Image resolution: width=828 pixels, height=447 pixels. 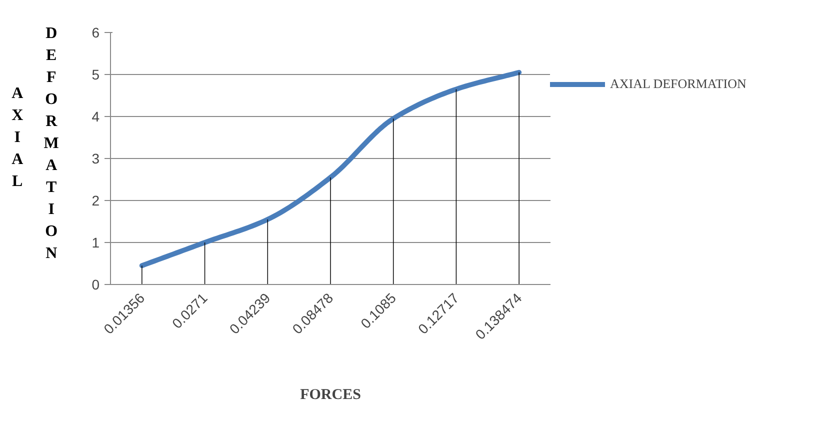 What do you see at coordinates (330, 394) in the screenshot?
I see `x-axis-title: FORCES` at bounding box center [330, 394].